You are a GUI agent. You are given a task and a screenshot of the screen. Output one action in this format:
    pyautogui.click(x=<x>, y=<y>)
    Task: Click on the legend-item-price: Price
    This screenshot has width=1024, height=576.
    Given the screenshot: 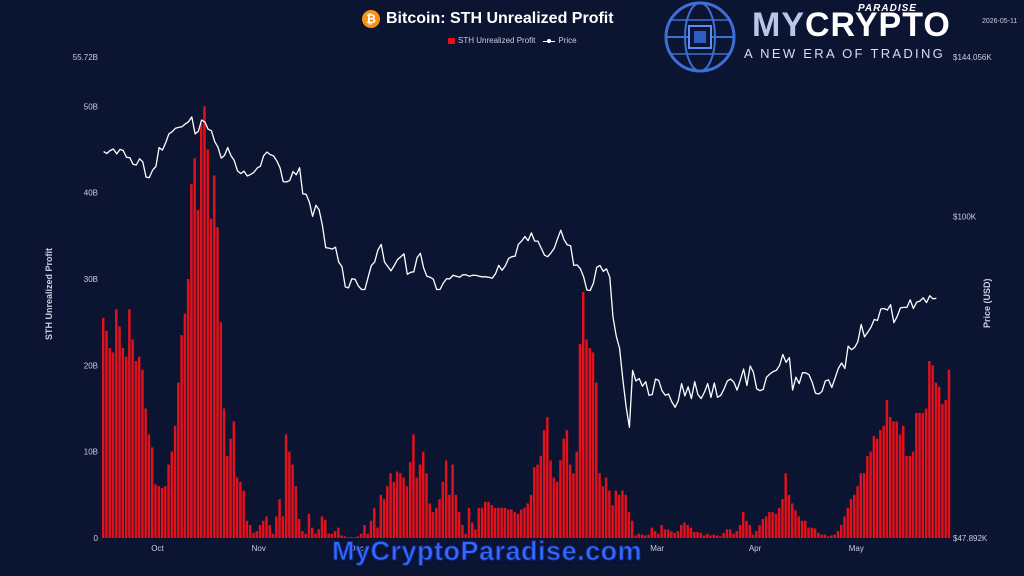 What is the action you would take?
    pyautogui.click(x=560, y=40)
    